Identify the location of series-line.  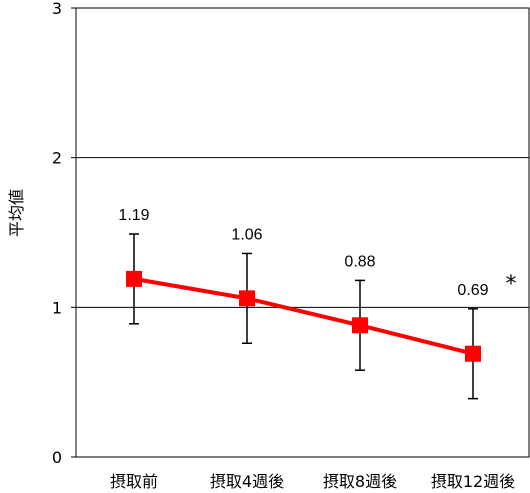
(303, 316).